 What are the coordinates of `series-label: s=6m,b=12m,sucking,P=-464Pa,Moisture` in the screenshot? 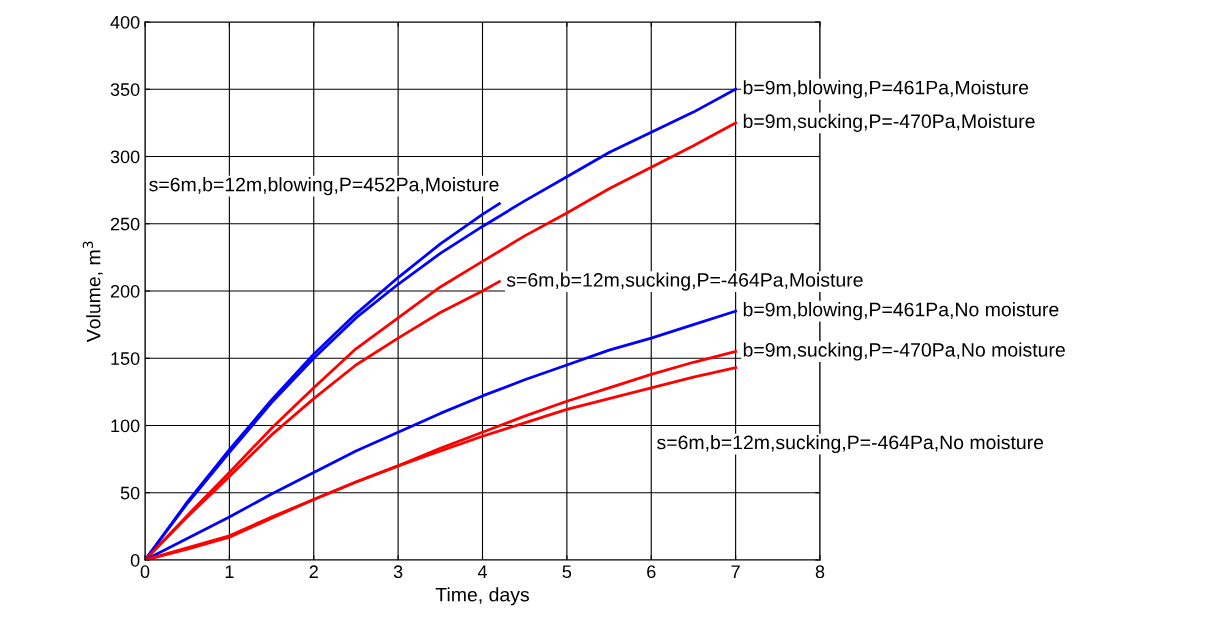 It's located at (684, 281).